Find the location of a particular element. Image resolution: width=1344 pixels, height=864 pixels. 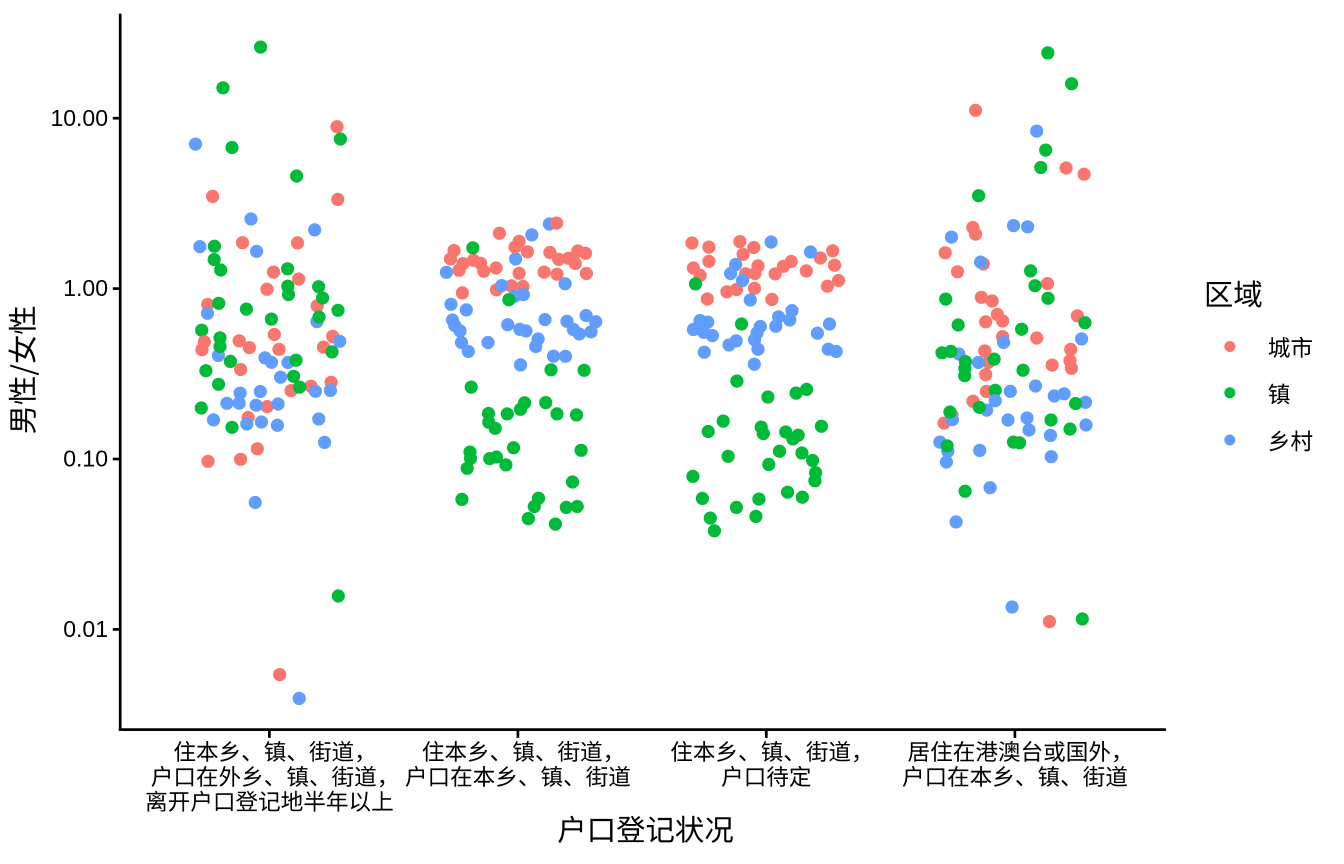

svg-text: 0.10 is located at coordinates (85, 459).